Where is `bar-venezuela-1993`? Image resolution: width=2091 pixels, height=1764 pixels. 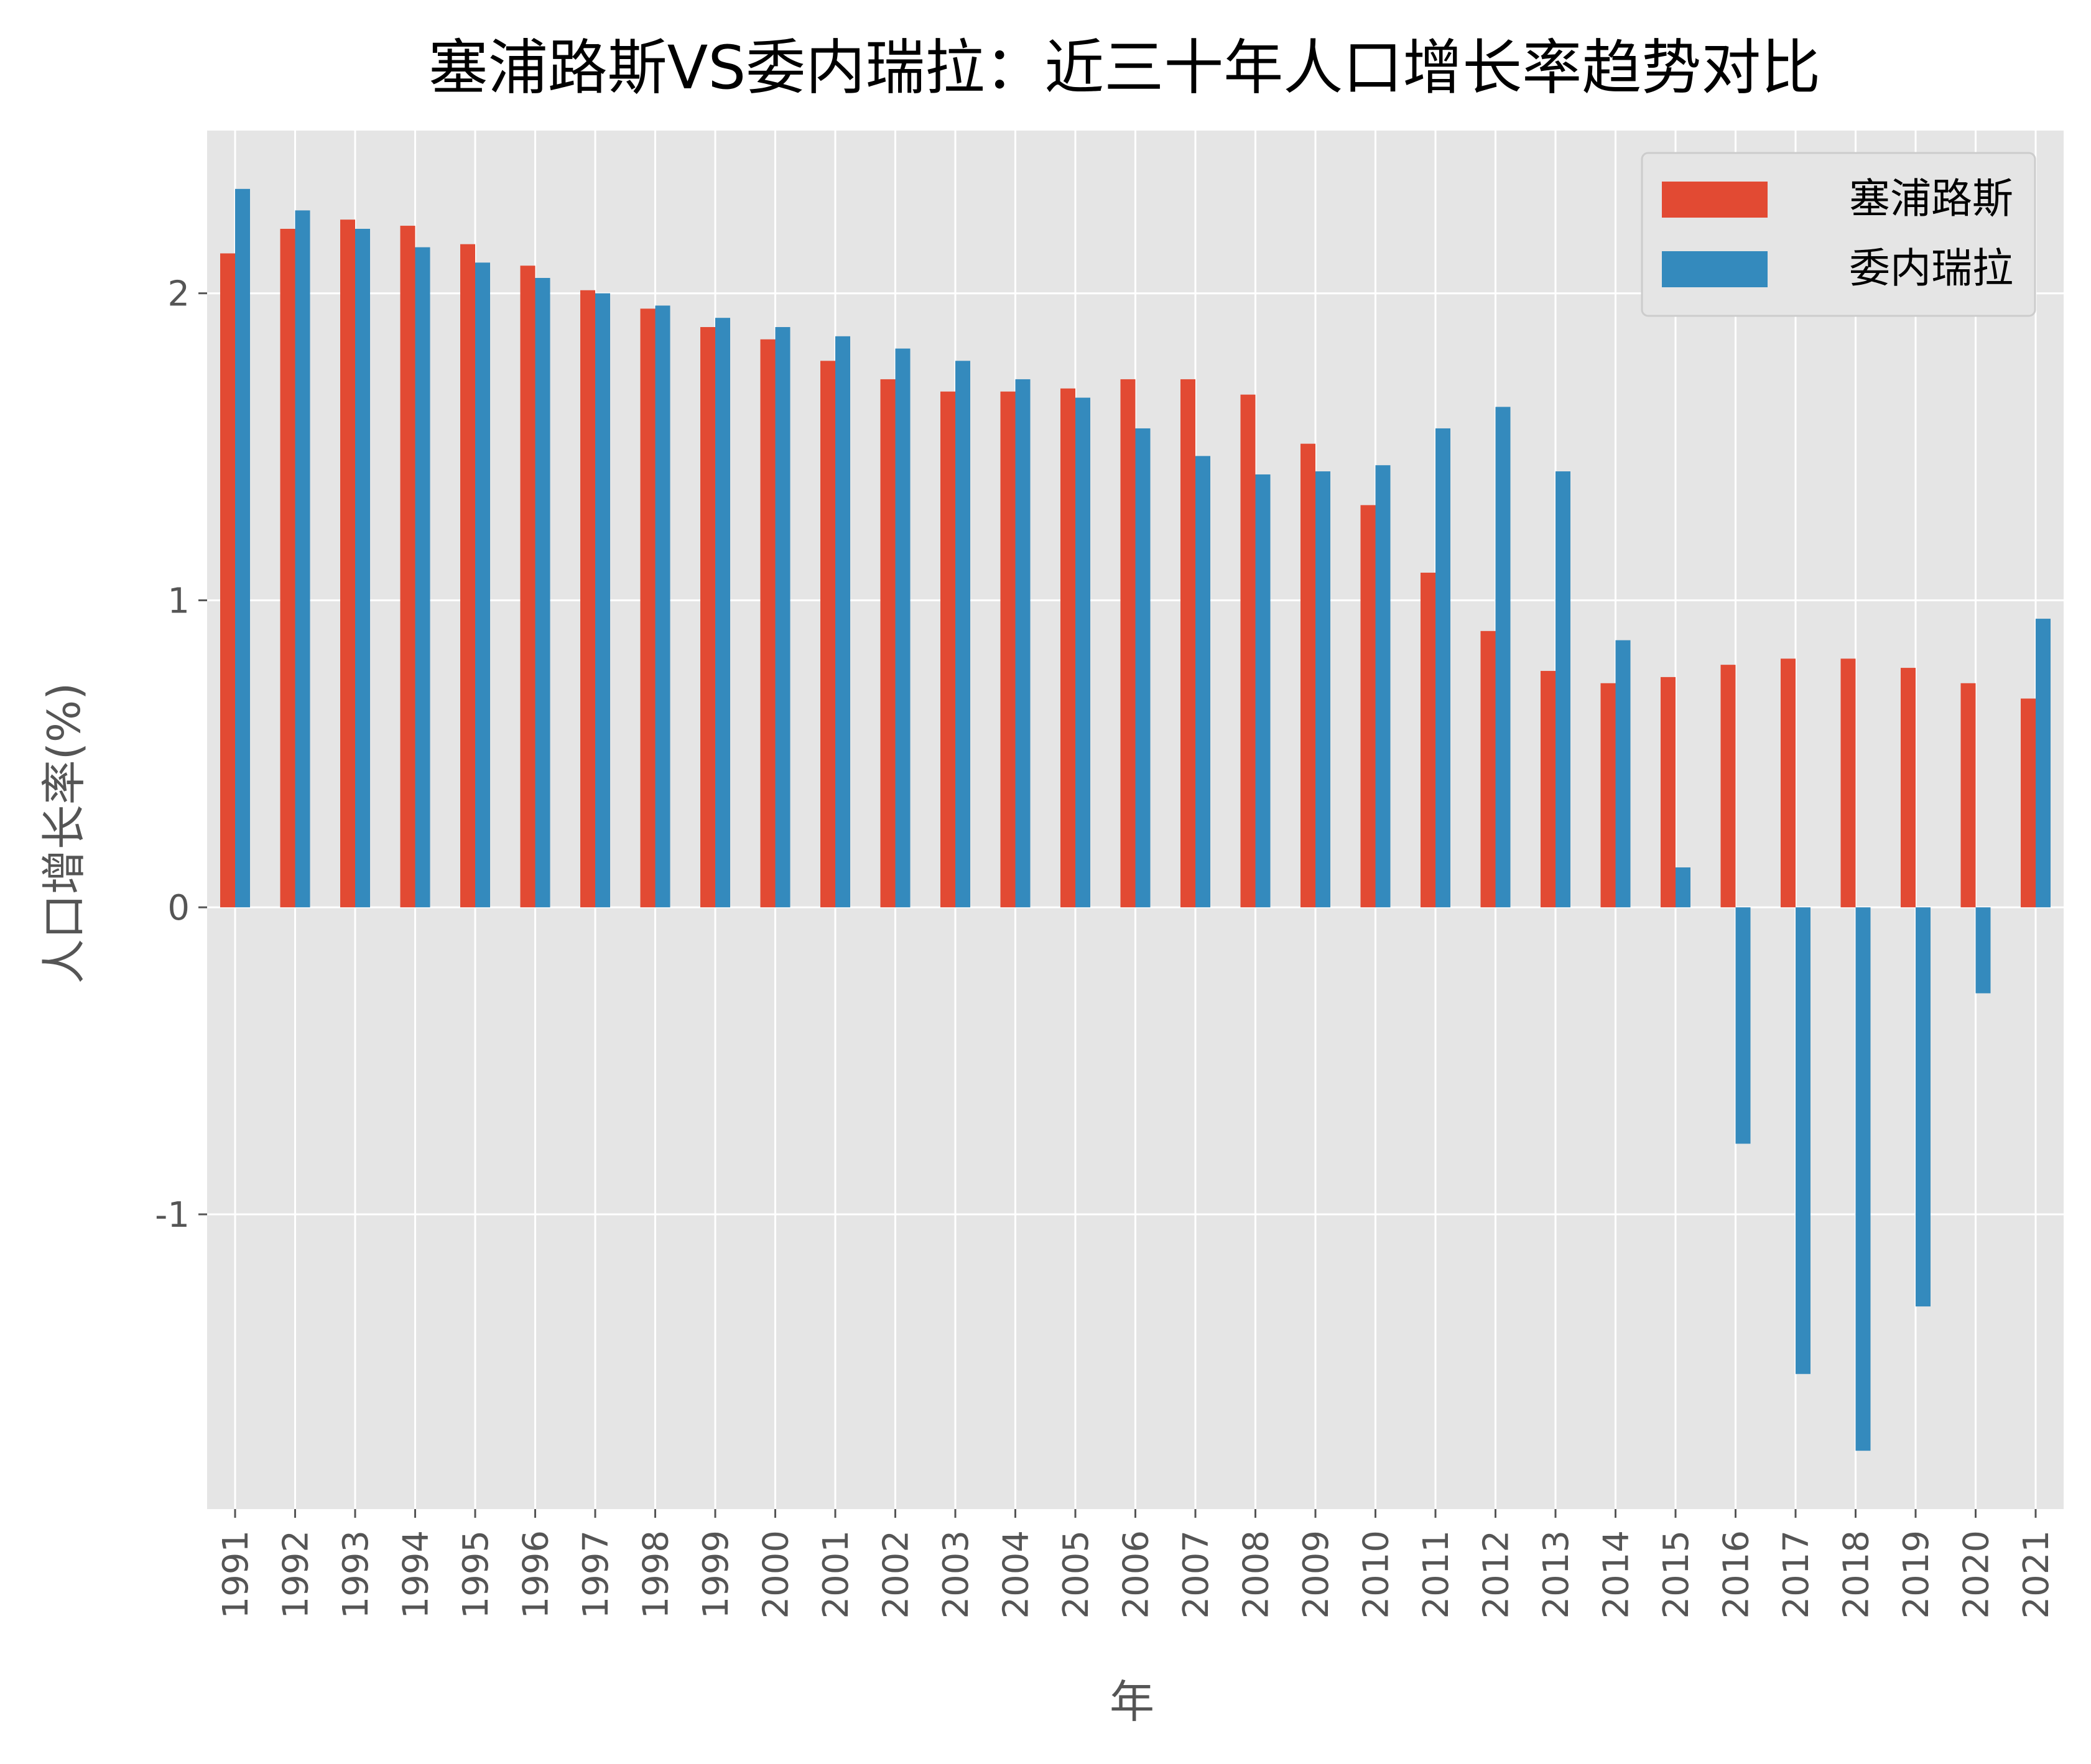 bar-venezuela-1993 is located at coordinates (362, 568).